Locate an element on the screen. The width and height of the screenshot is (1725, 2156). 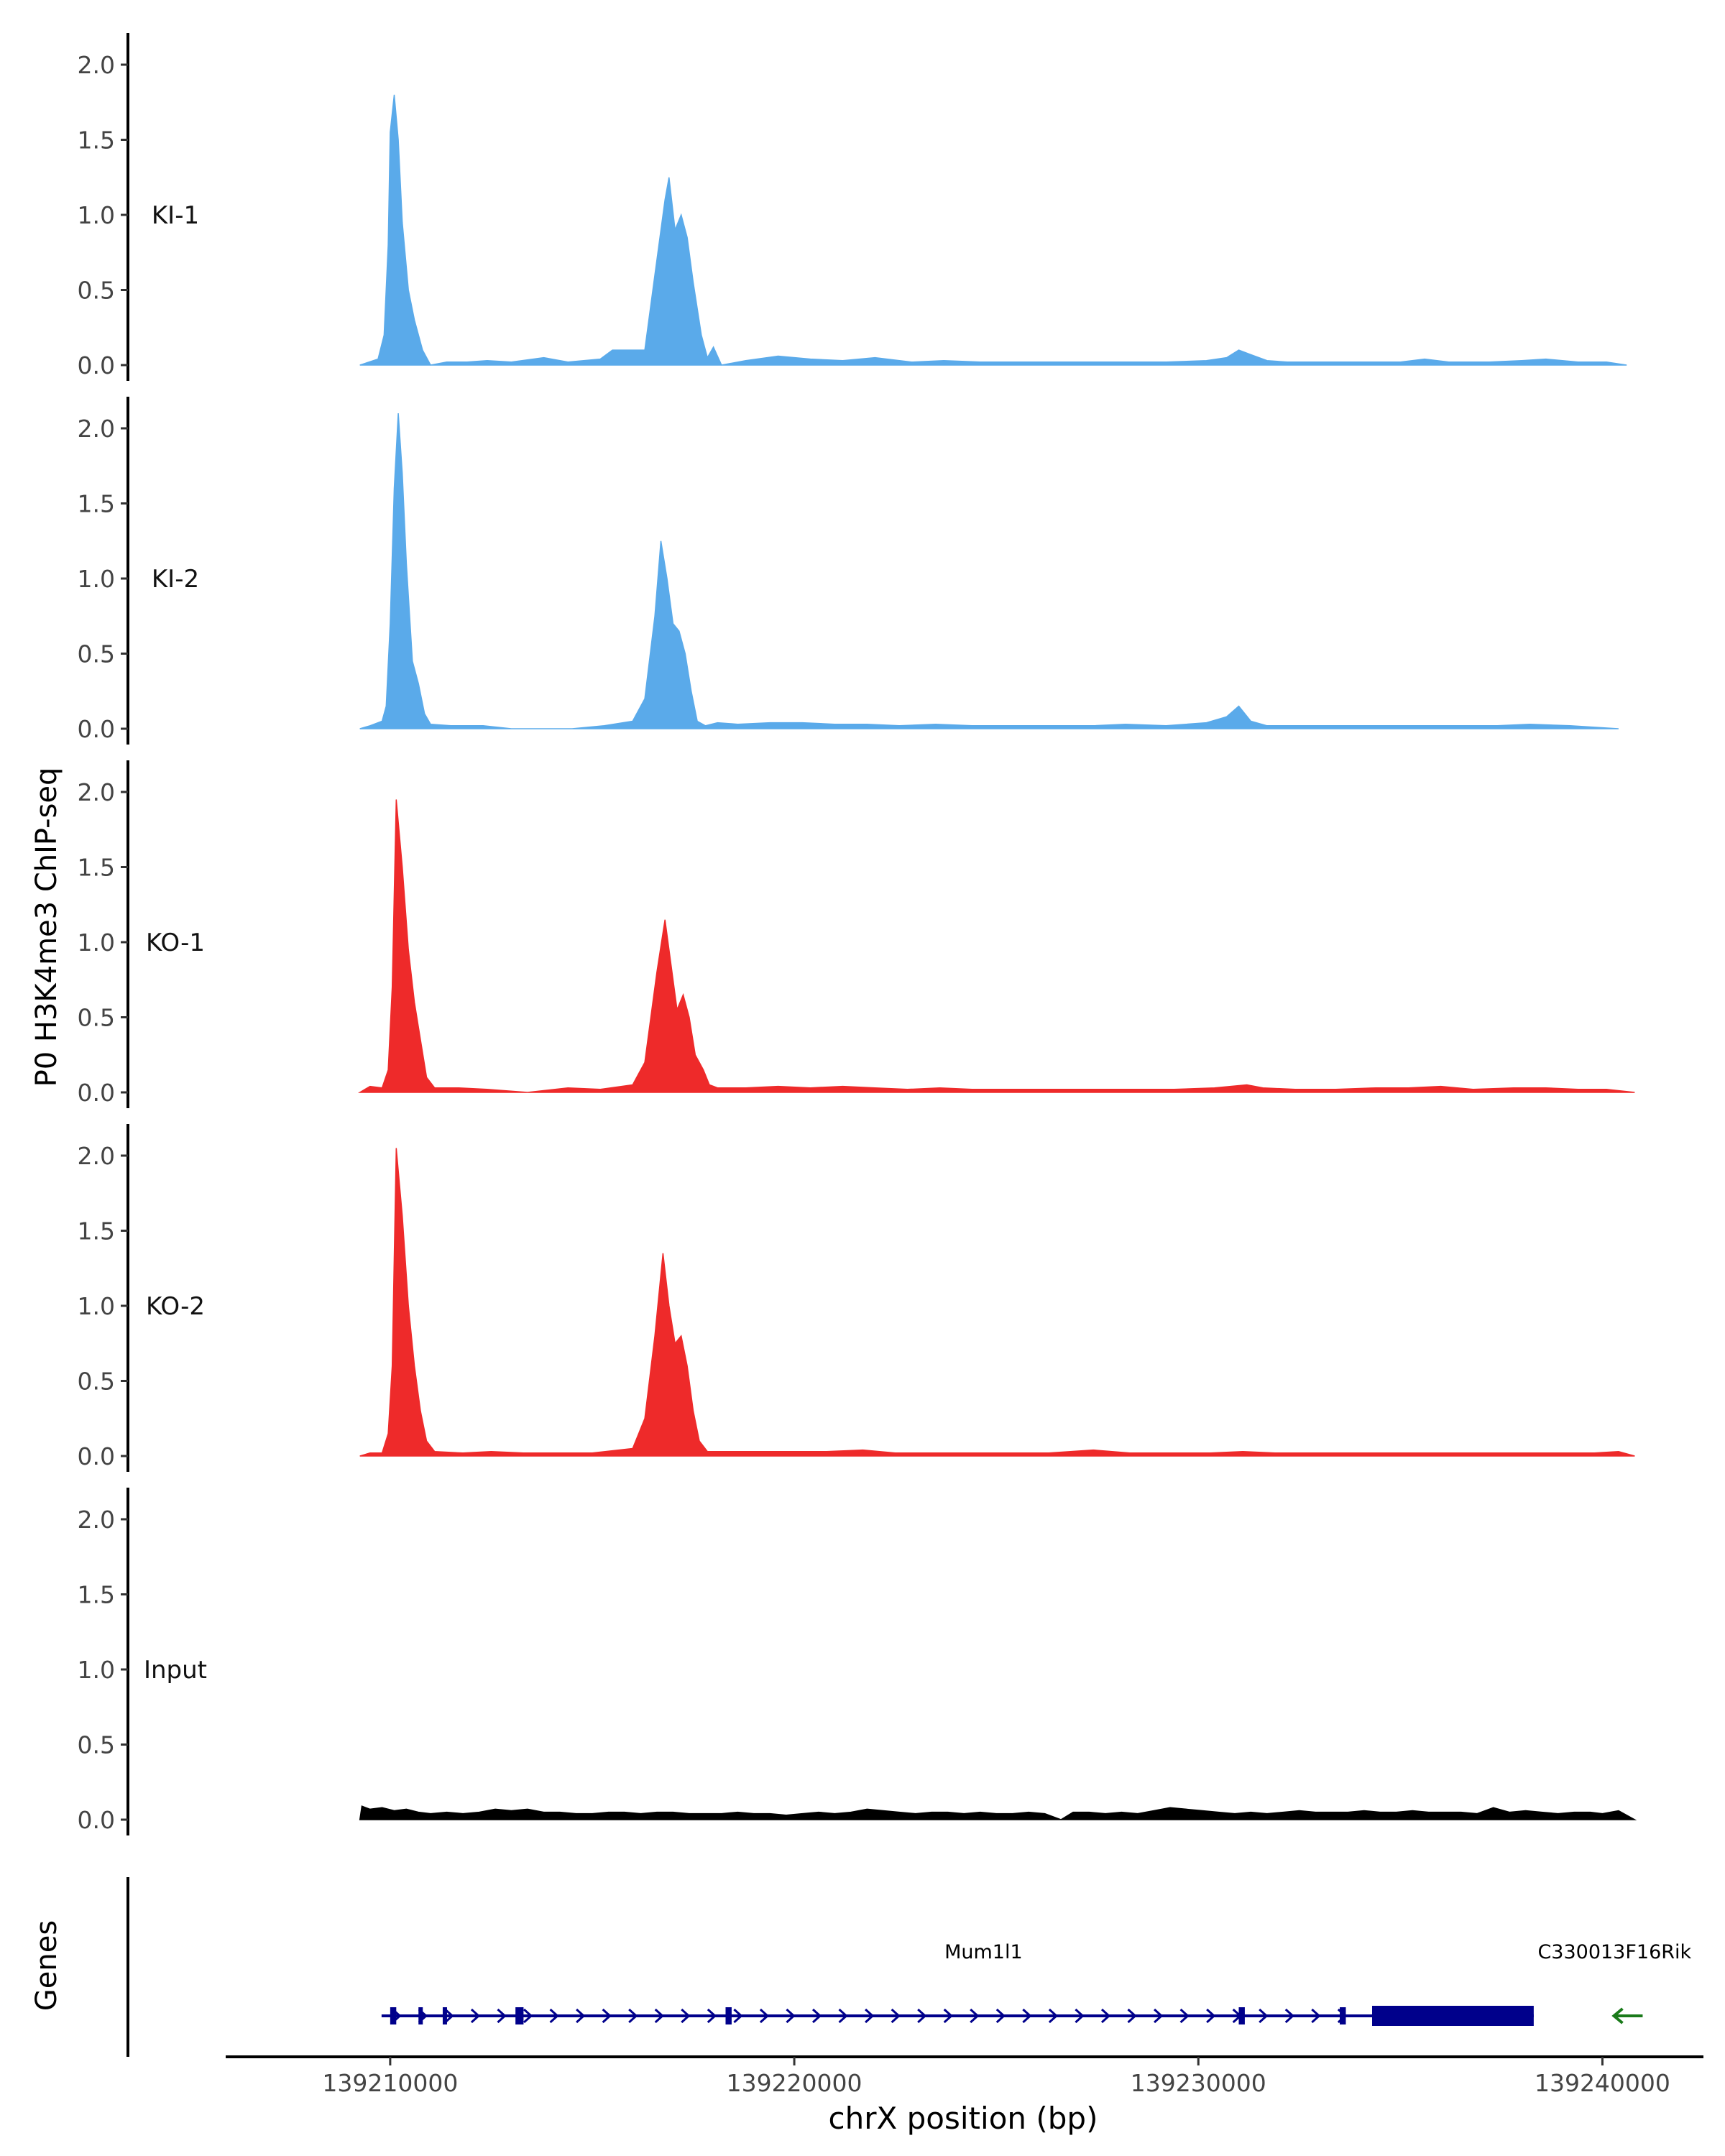
track-ki-1: 0.0 0.5 1.0 1.5 2.0 KI-1 is located at coordinates (852, 207).